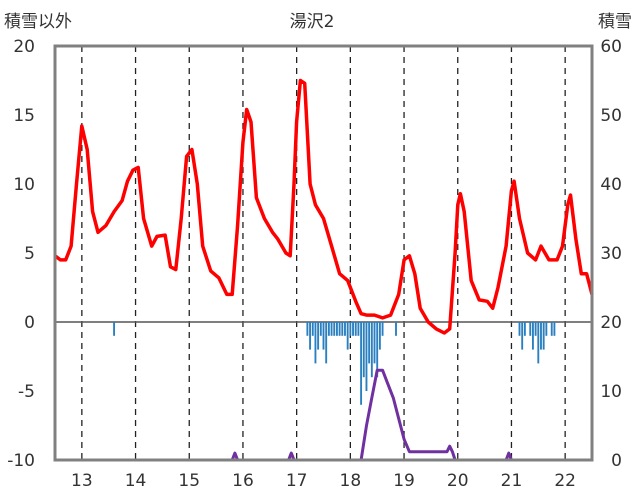  What do you see at coordinates (616, 461) in the screenshot?
I see `right-tick-label: 0` at bounding box center [616, 461].